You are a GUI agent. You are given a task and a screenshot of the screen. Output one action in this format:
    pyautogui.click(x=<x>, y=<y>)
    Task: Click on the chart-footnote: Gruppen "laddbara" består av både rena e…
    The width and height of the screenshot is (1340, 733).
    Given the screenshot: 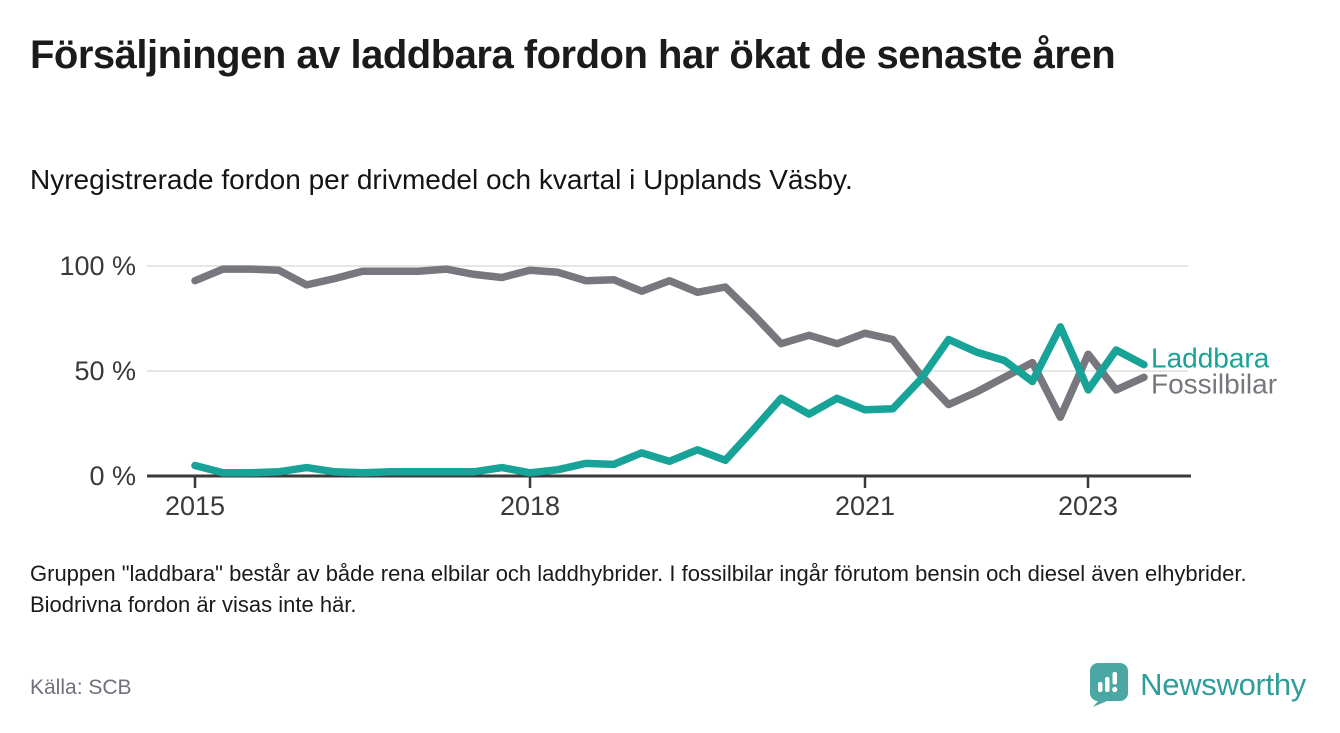 What is the action you would take?
    pyautogui.click(x=638, y=589)
    